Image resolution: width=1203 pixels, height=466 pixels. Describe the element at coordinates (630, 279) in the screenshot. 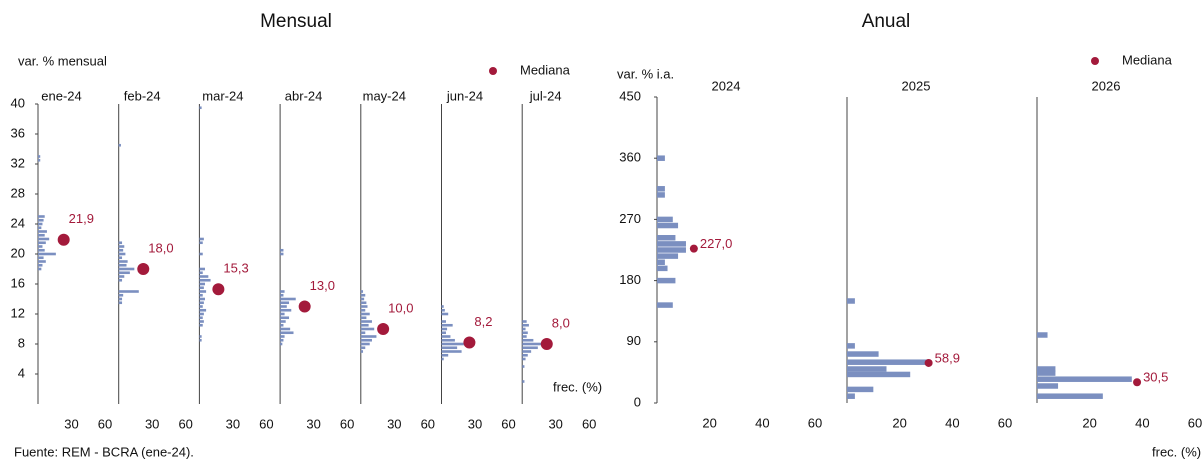

I see `y-tick-label: 180` at that location.